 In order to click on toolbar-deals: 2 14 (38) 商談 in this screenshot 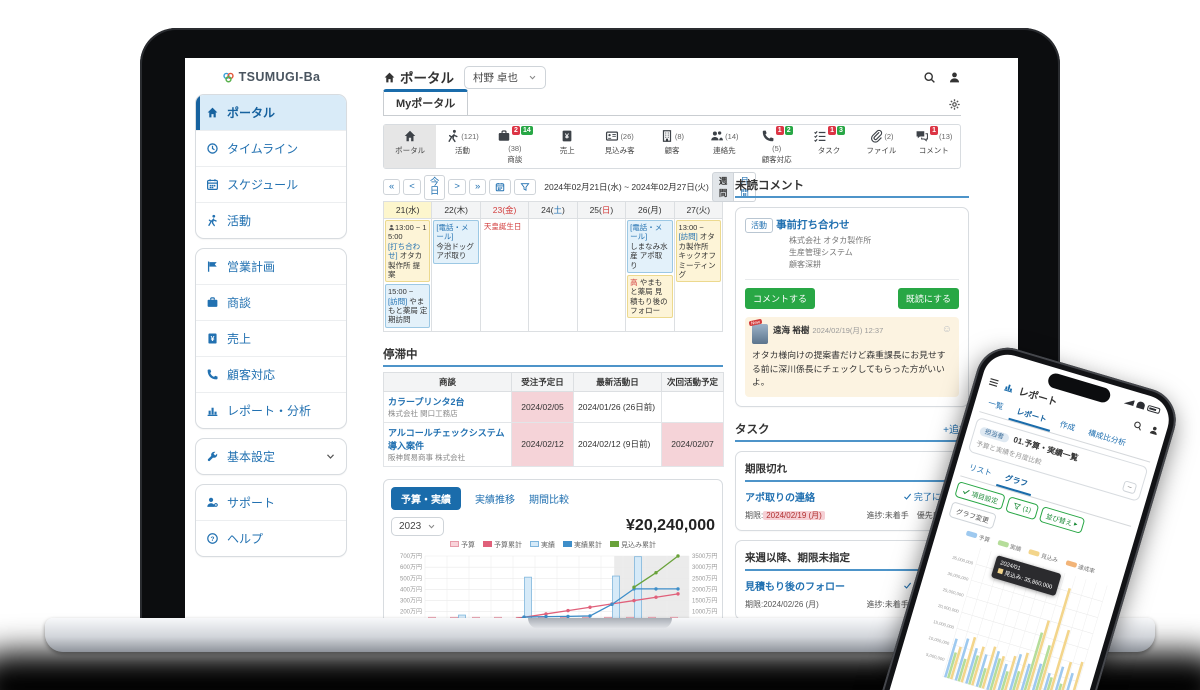, I will do `click(515, 146)`.